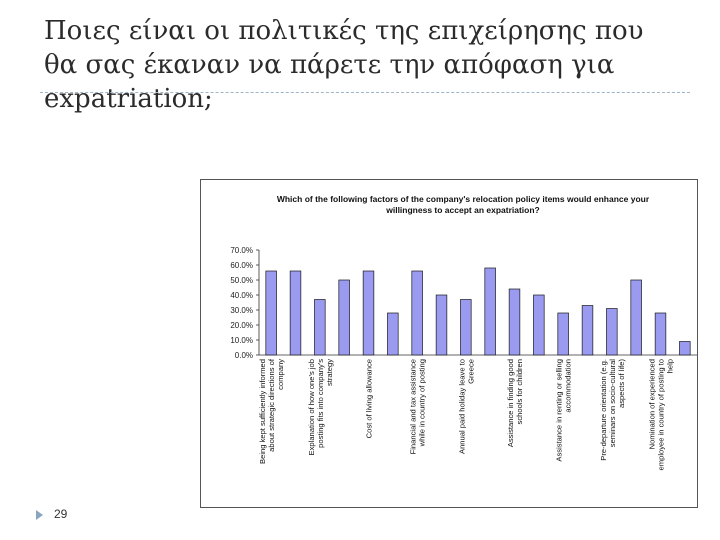 The height and width of the screenshot is (540, 720). I want to click on x-category-label: Nomination of experienced, so click(652, 404).